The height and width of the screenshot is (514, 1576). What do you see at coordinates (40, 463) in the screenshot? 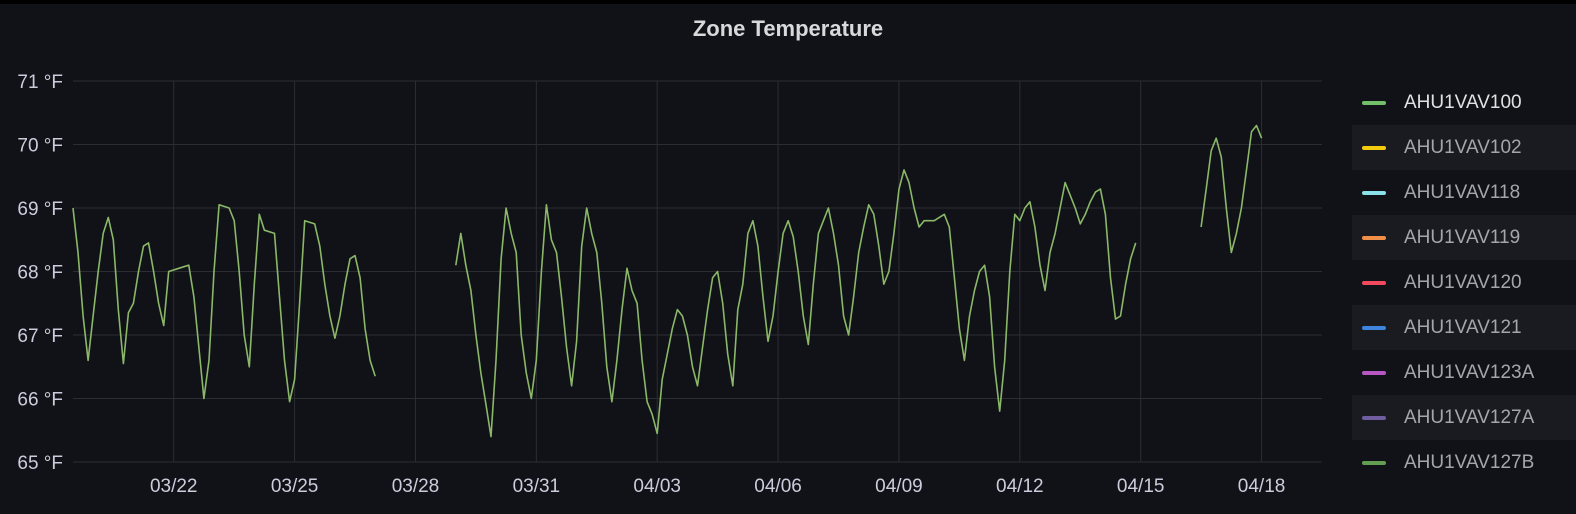
I see `y-tick-label: 65 °F` at bounding box center [40, 463].